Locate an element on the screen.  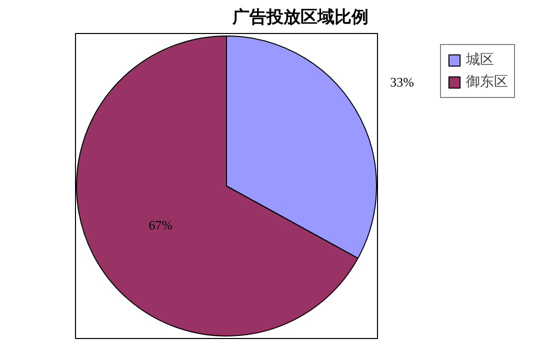
legend-label: 城区 is located at coordinates (480, 60).